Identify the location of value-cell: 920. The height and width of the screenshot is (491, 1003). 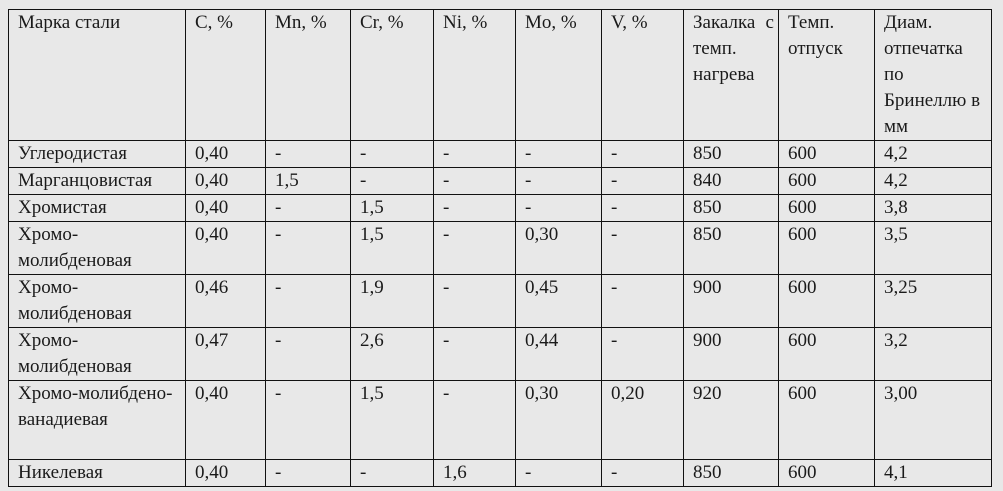
(731, 420).